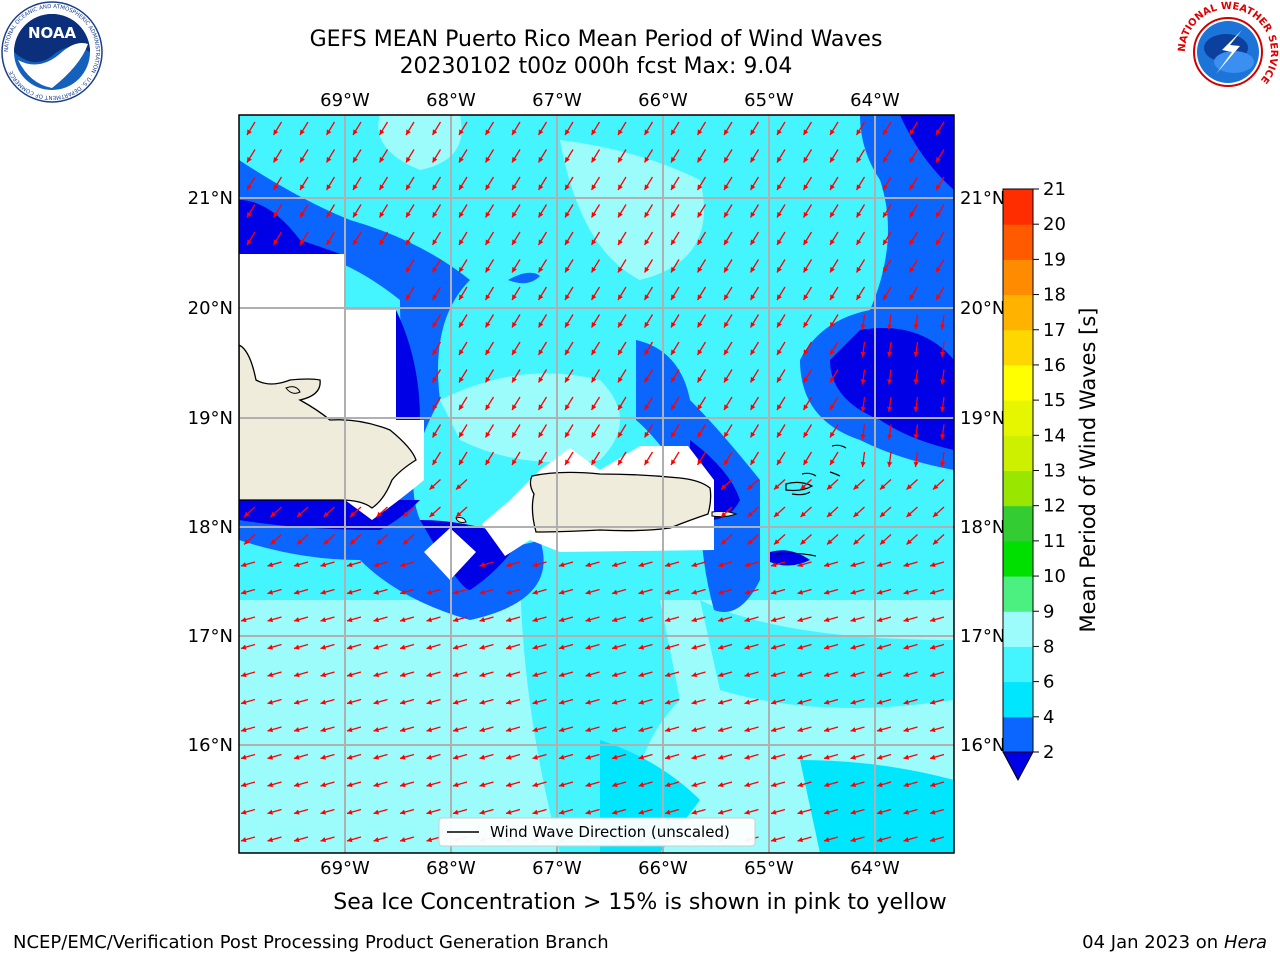 The width and height of the screenshot is (1280, 960). I want to click on colorbar-segment, so click(1018, 347).